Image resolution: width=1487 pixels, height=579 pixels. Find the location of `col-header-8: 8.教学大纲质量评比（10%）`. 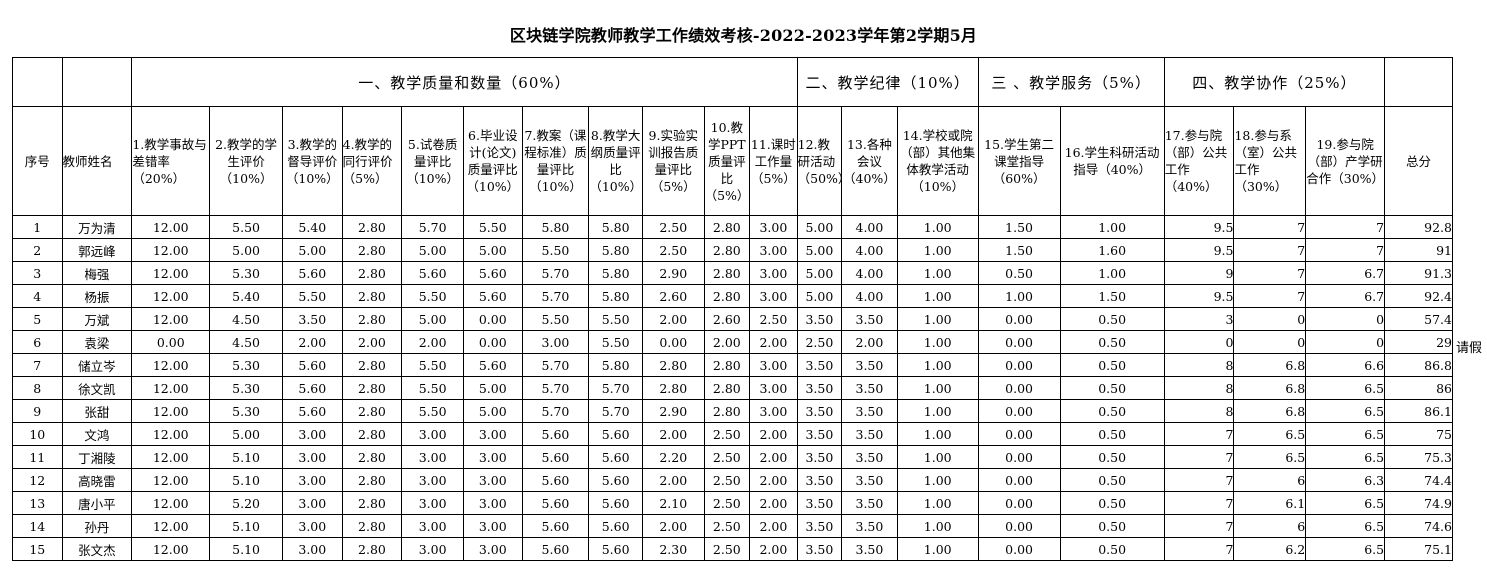

col-header-8: 8.教学大纲质量评比（10%） is located at coordinates (615, 161).